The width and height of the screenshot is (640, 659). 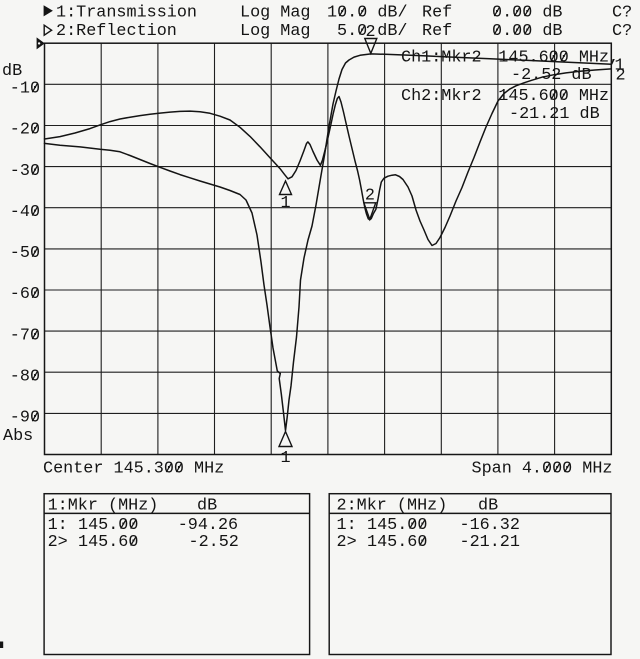 What do you see at coordinates (490, 542) in the screenshot?
I see `svg-text: -21.21` at bounding box center [490, 542].